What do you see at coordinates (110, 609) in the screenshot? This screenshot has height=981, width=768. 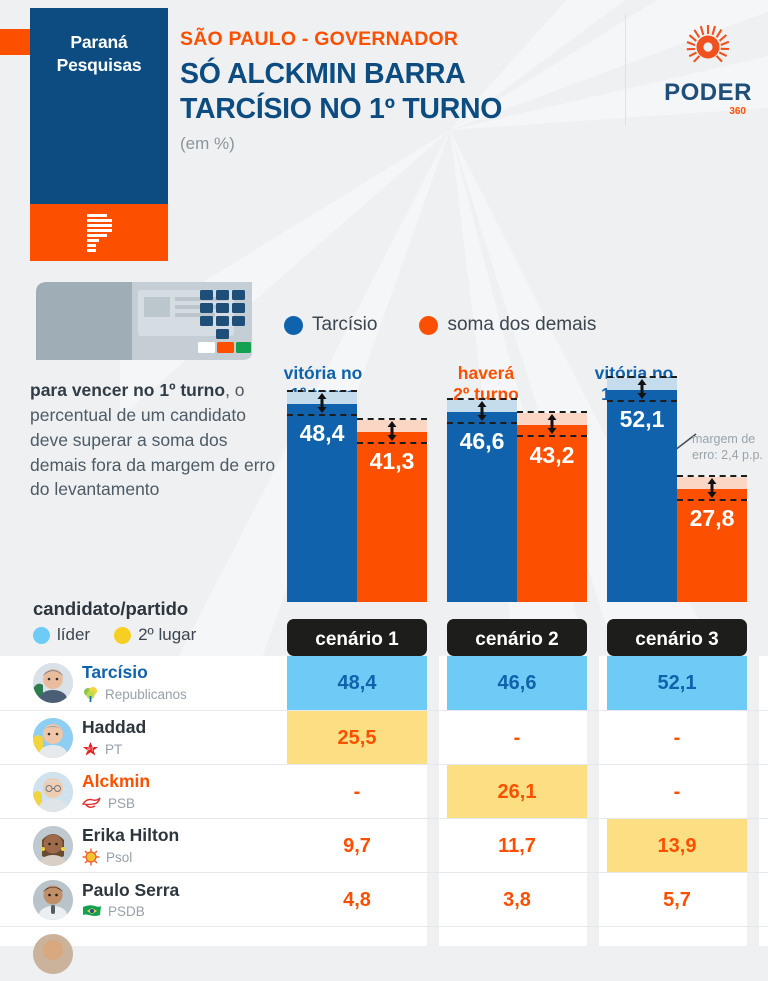 I see `table-title: candidato/partido` at bounding box center [110, 609].